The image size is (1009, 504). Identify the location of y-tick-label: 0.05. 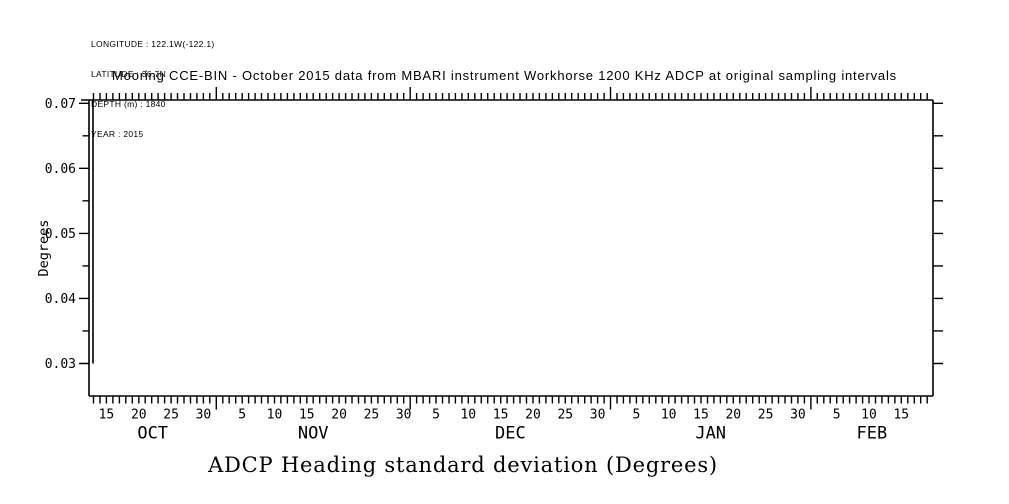
(60, 234).